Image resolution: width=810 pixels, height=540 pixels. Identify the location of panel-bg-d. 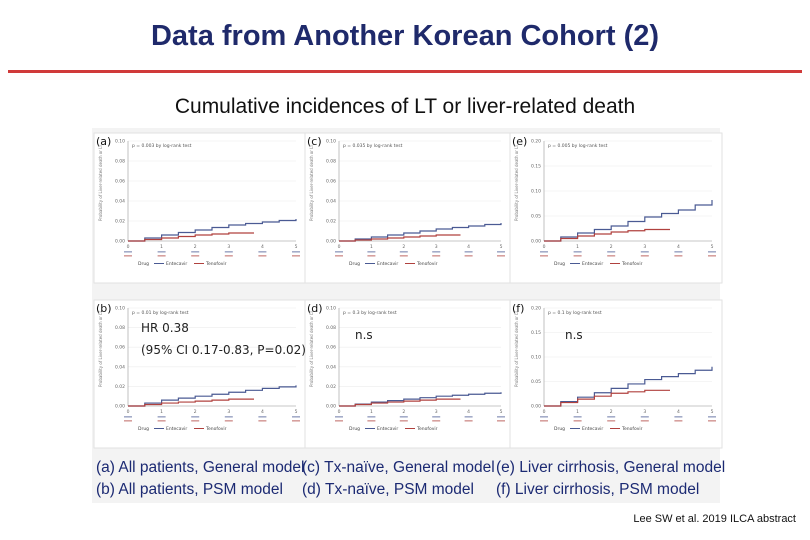
(408, 374).